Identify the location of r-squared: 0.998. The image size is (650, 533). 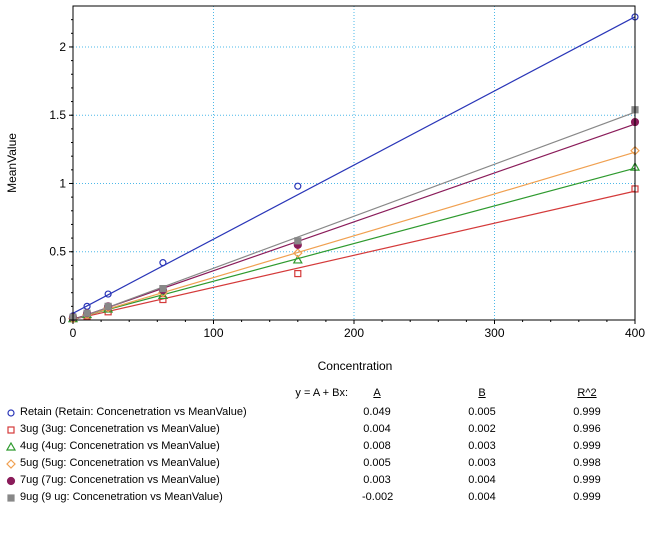
(587, 463).